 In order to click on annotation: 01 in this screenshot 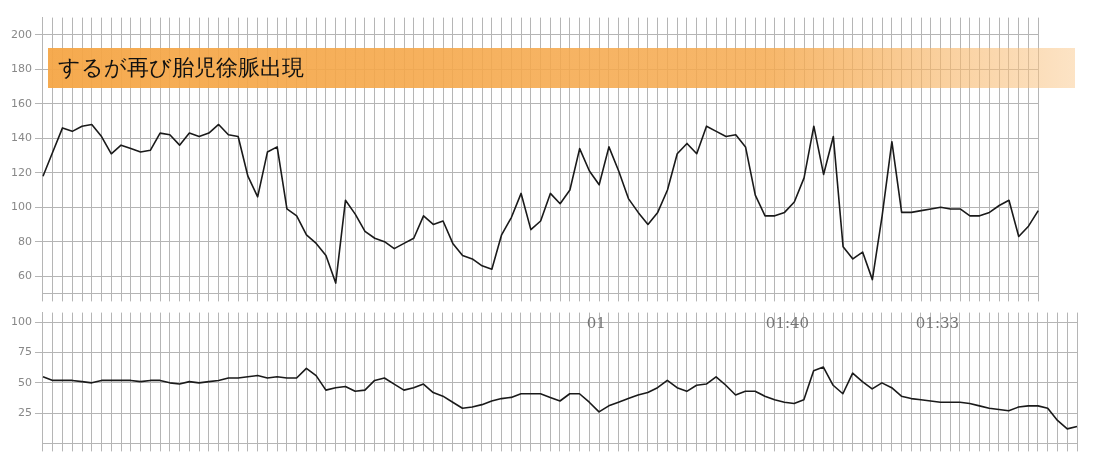, I will do `click(596, 322)`.